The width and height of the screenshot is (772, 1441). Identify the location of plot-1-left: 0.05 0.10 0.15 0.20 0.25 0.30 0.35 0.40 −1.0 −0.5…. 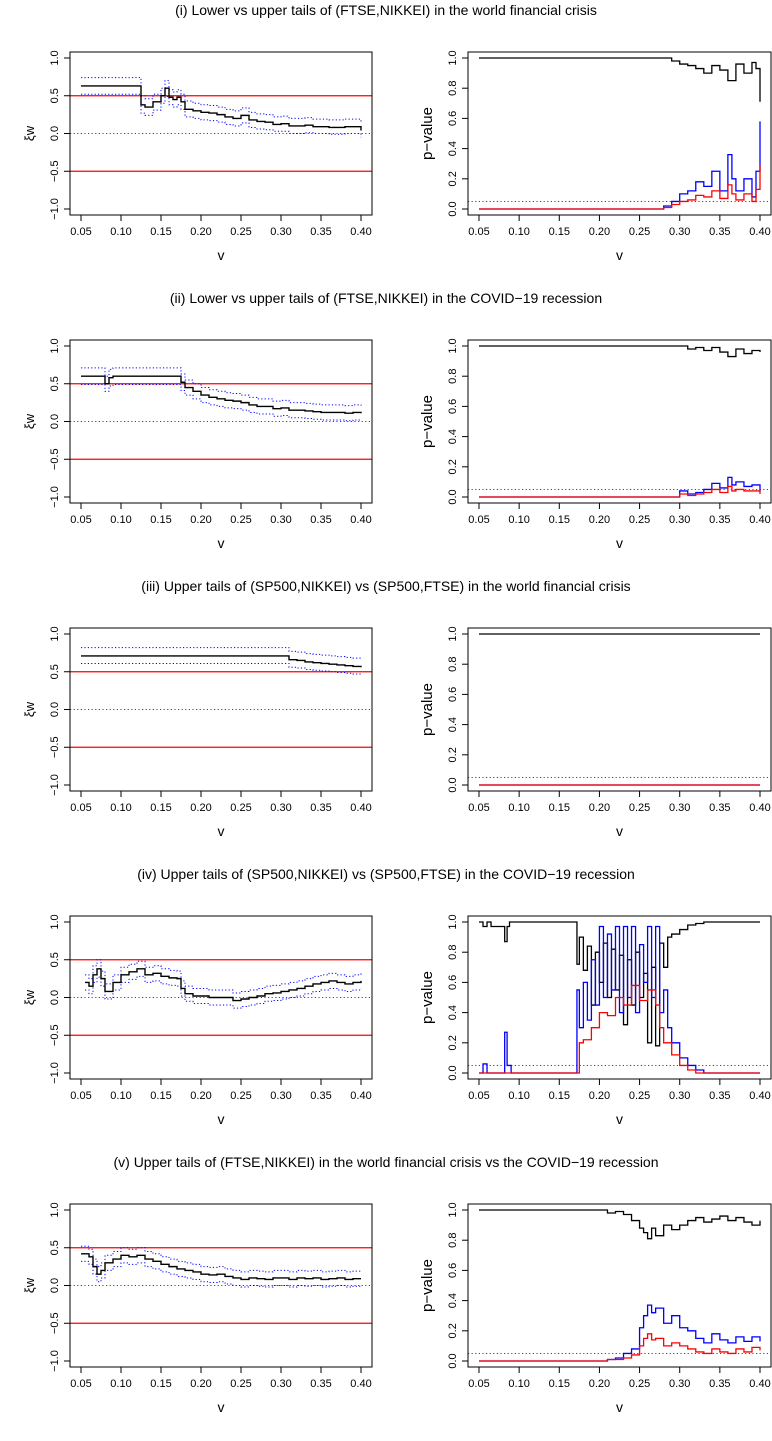
(197, 444).